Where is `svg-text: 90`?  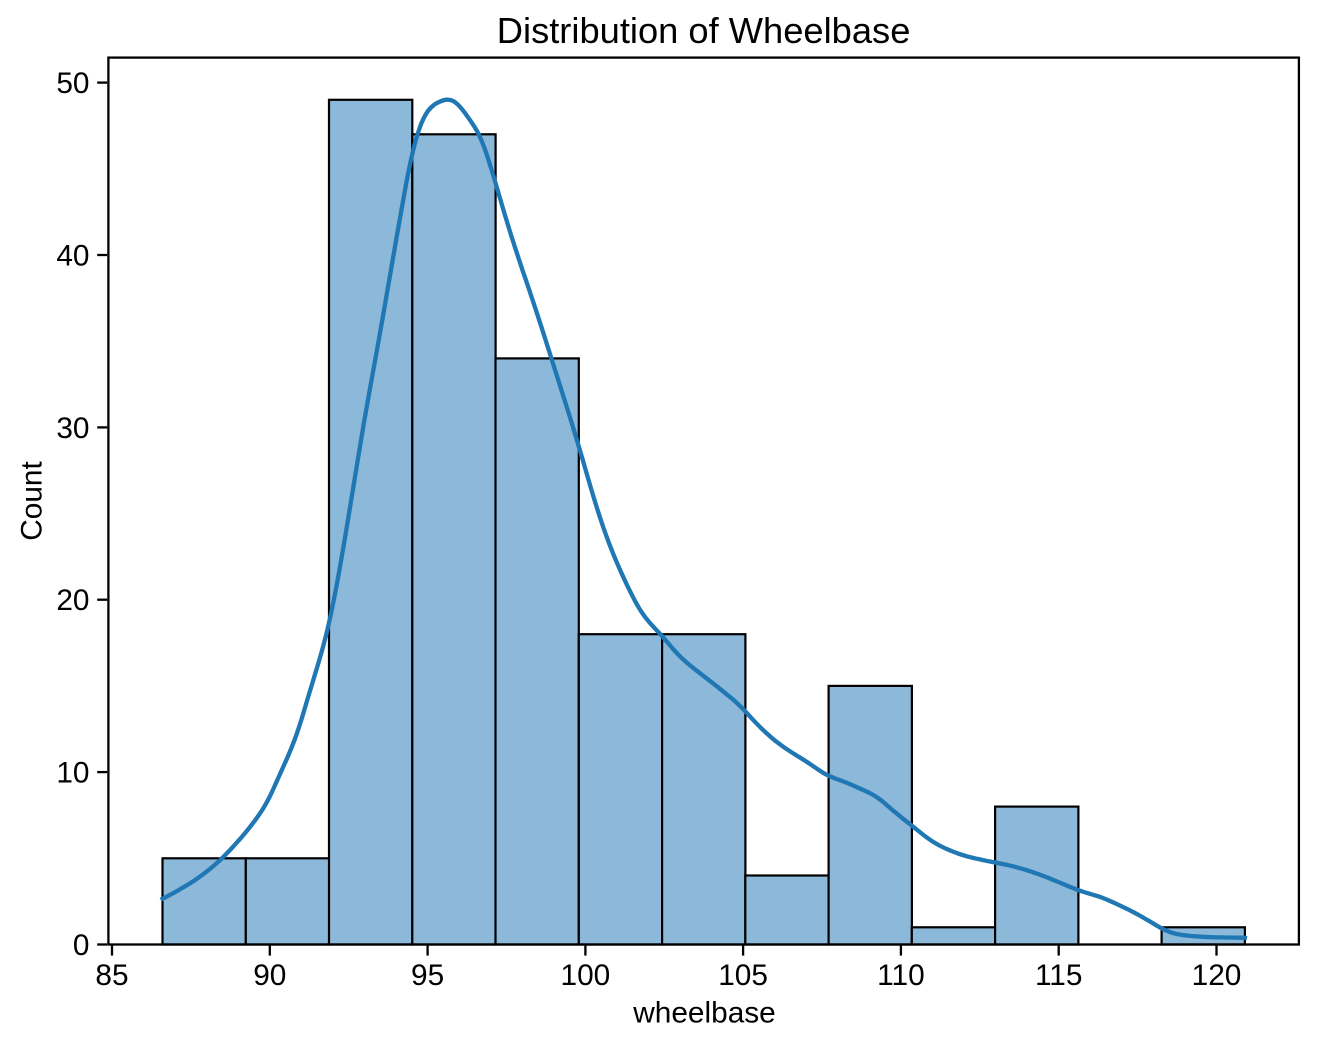
svg-text: 90 is located at coordinates (269, 975).